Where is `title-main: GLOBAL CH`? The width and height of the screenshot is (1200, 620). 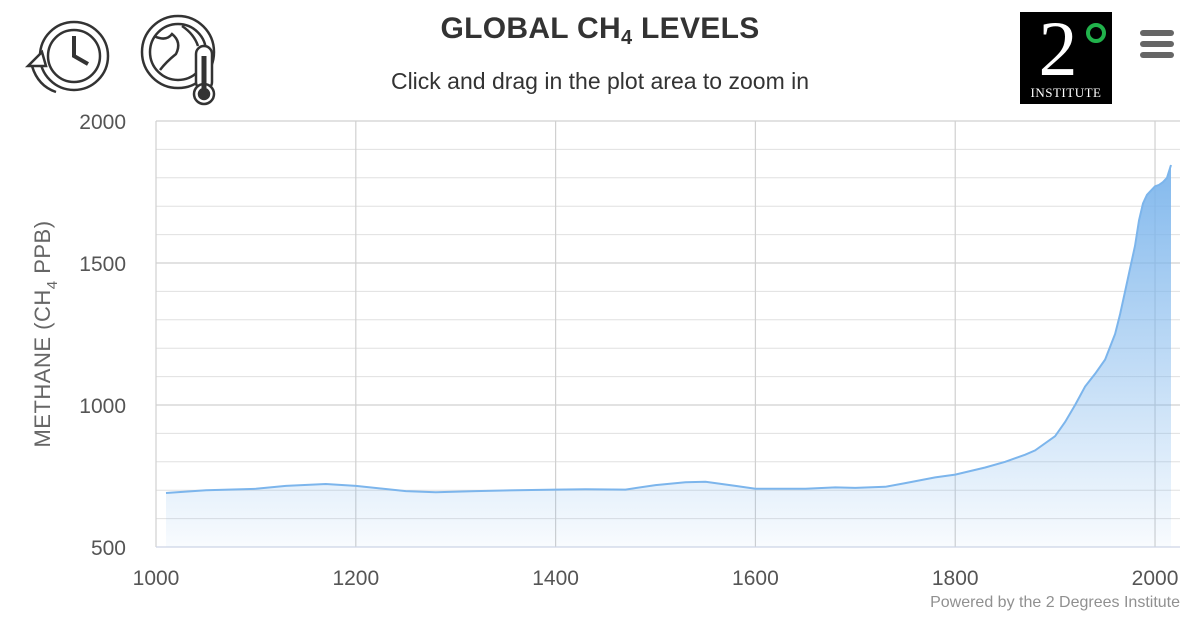
title-main: GLOBAL CH is located at coordinates (530, 28).